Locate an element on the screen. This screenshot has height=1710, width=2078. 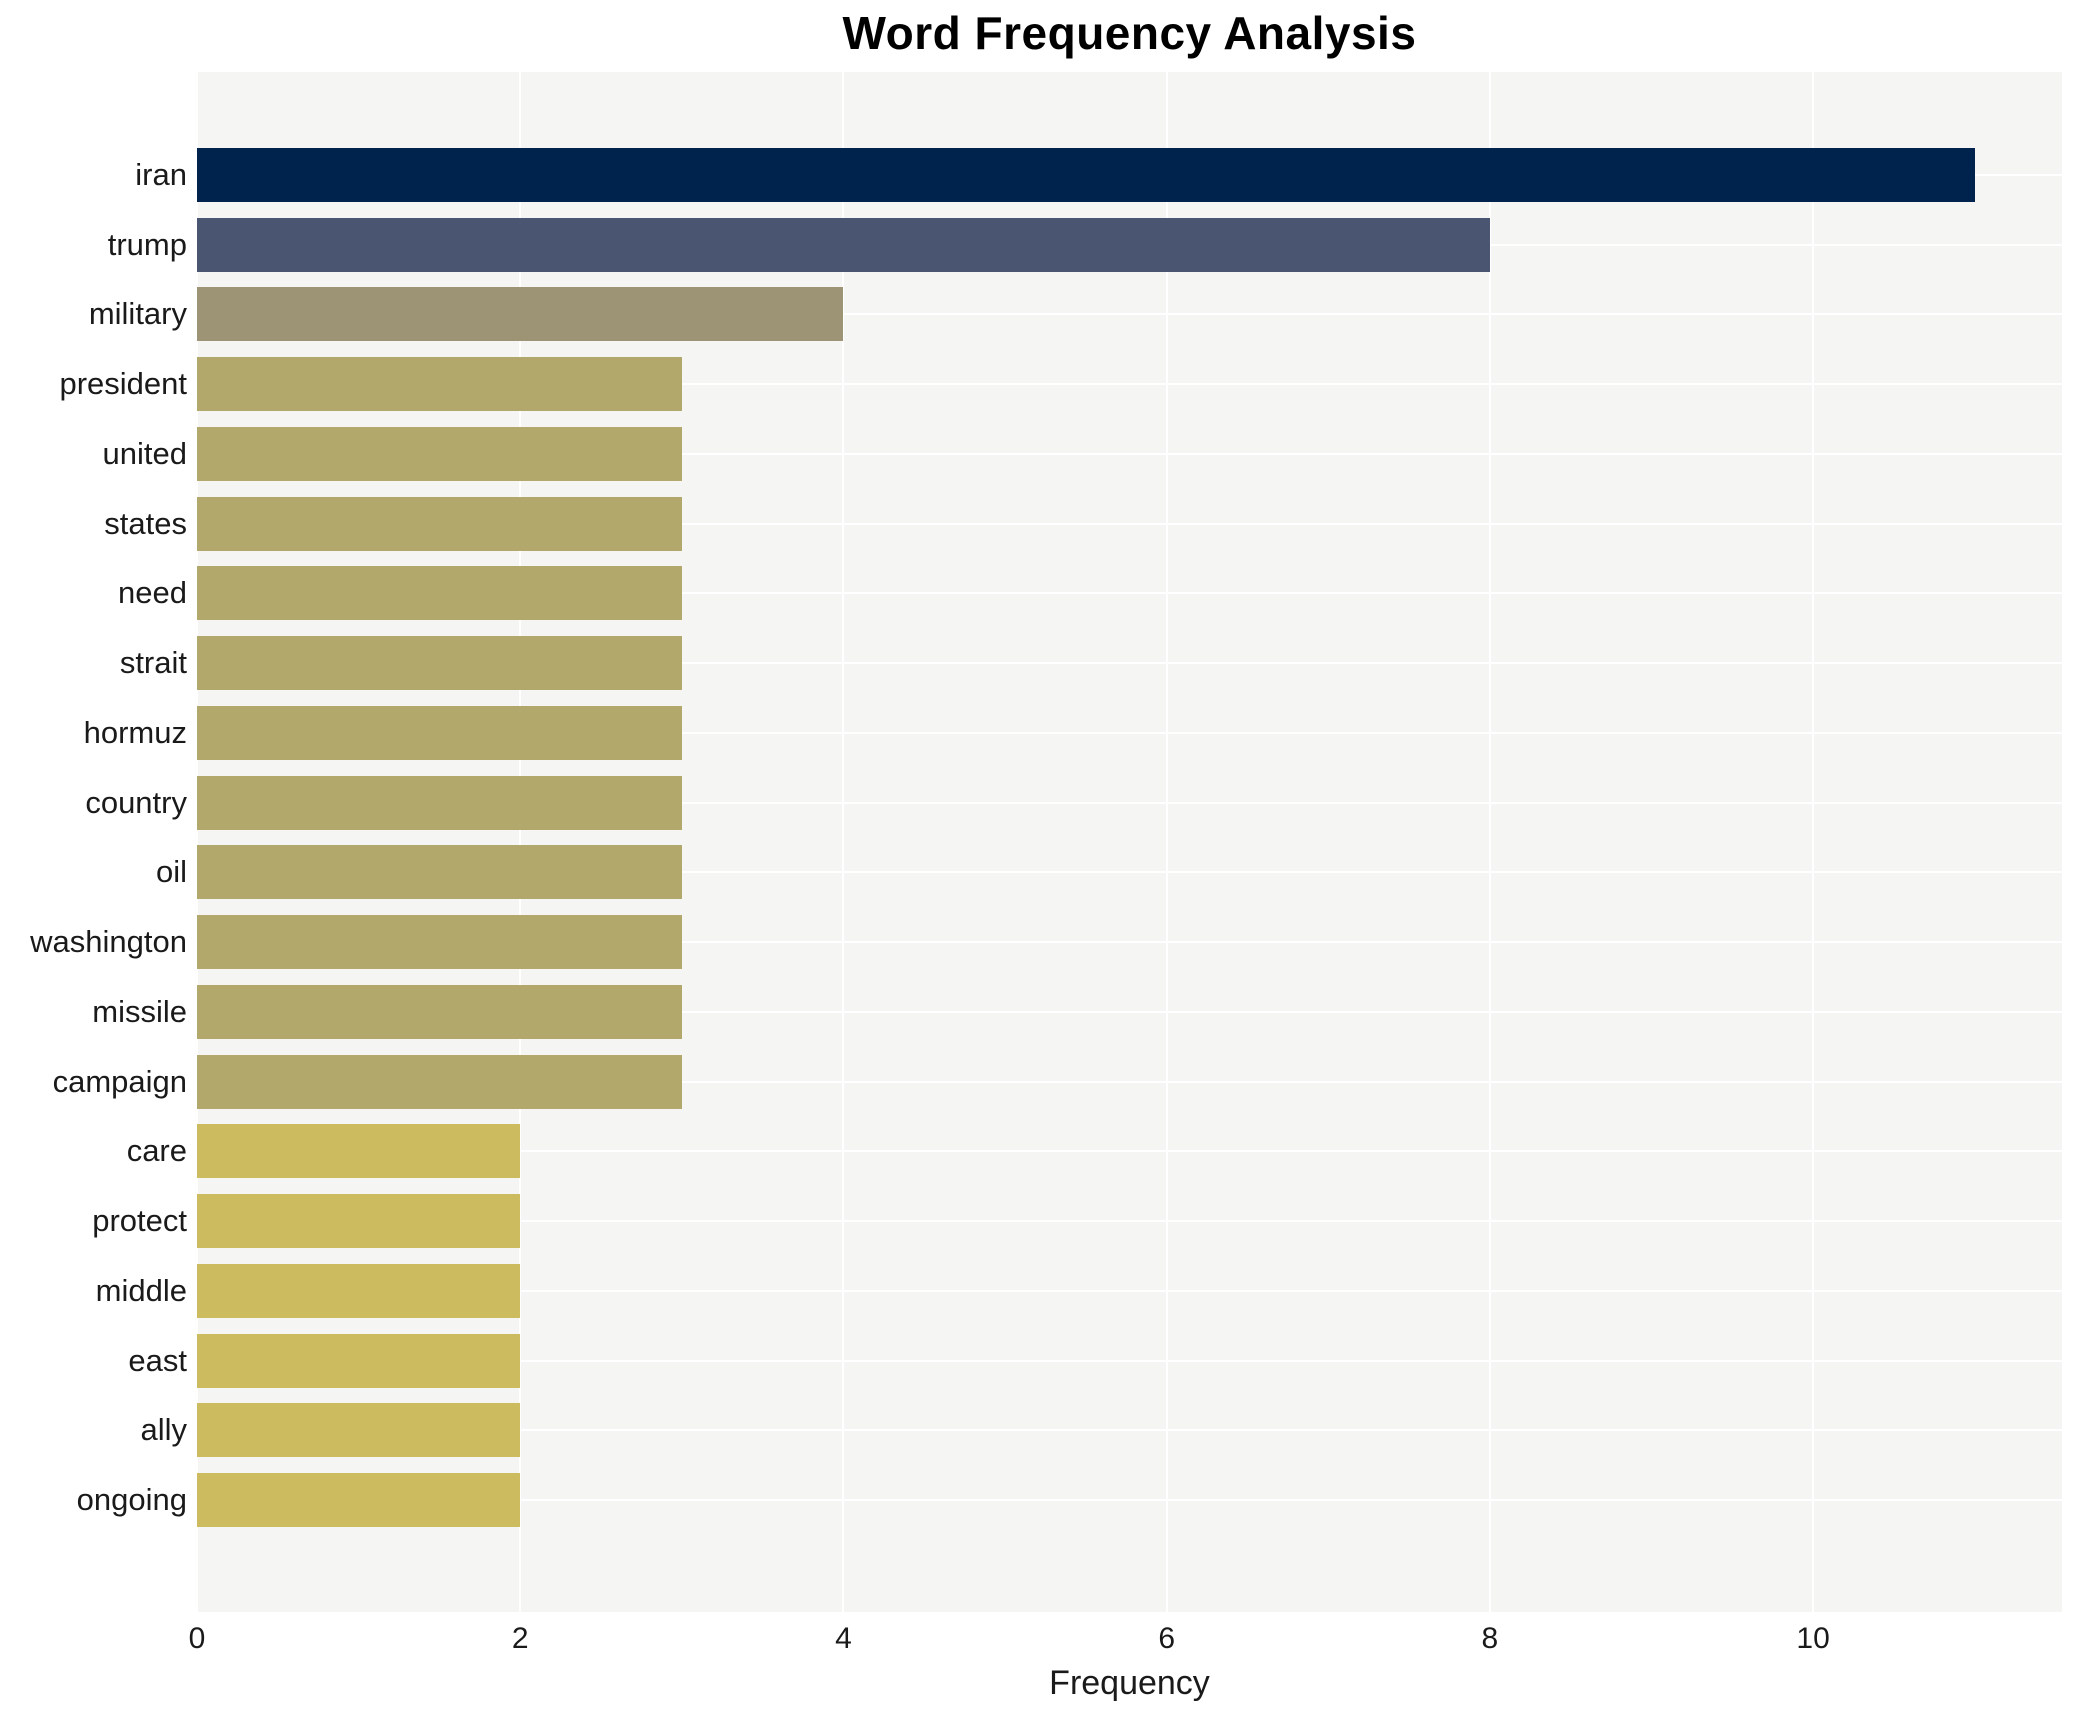
x-tick-label: 8 is located at coordinates (1490, 1638).